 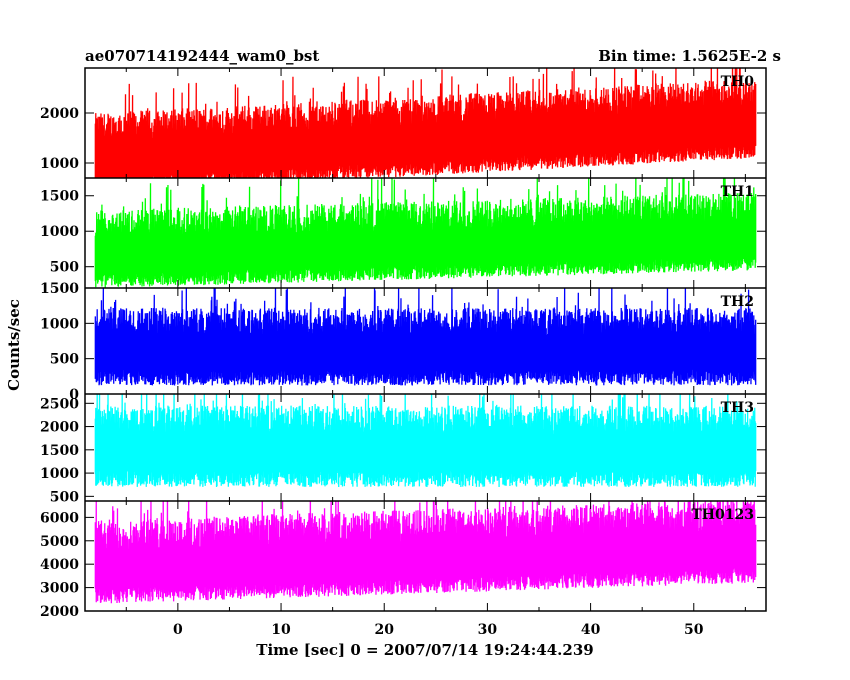 I want to click on y-tick-label: 3000, so click(x=59, y=589).